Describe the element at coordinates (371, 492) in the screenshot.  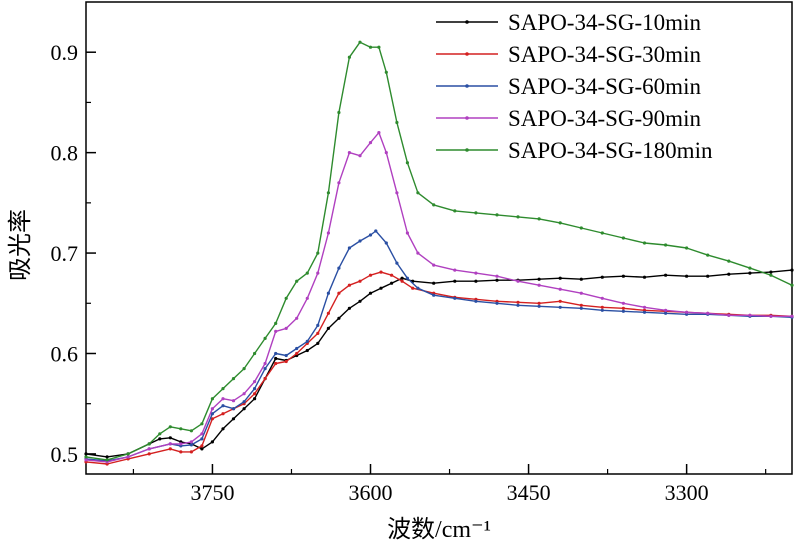
I see `x-tick-label: 3600` at that location.